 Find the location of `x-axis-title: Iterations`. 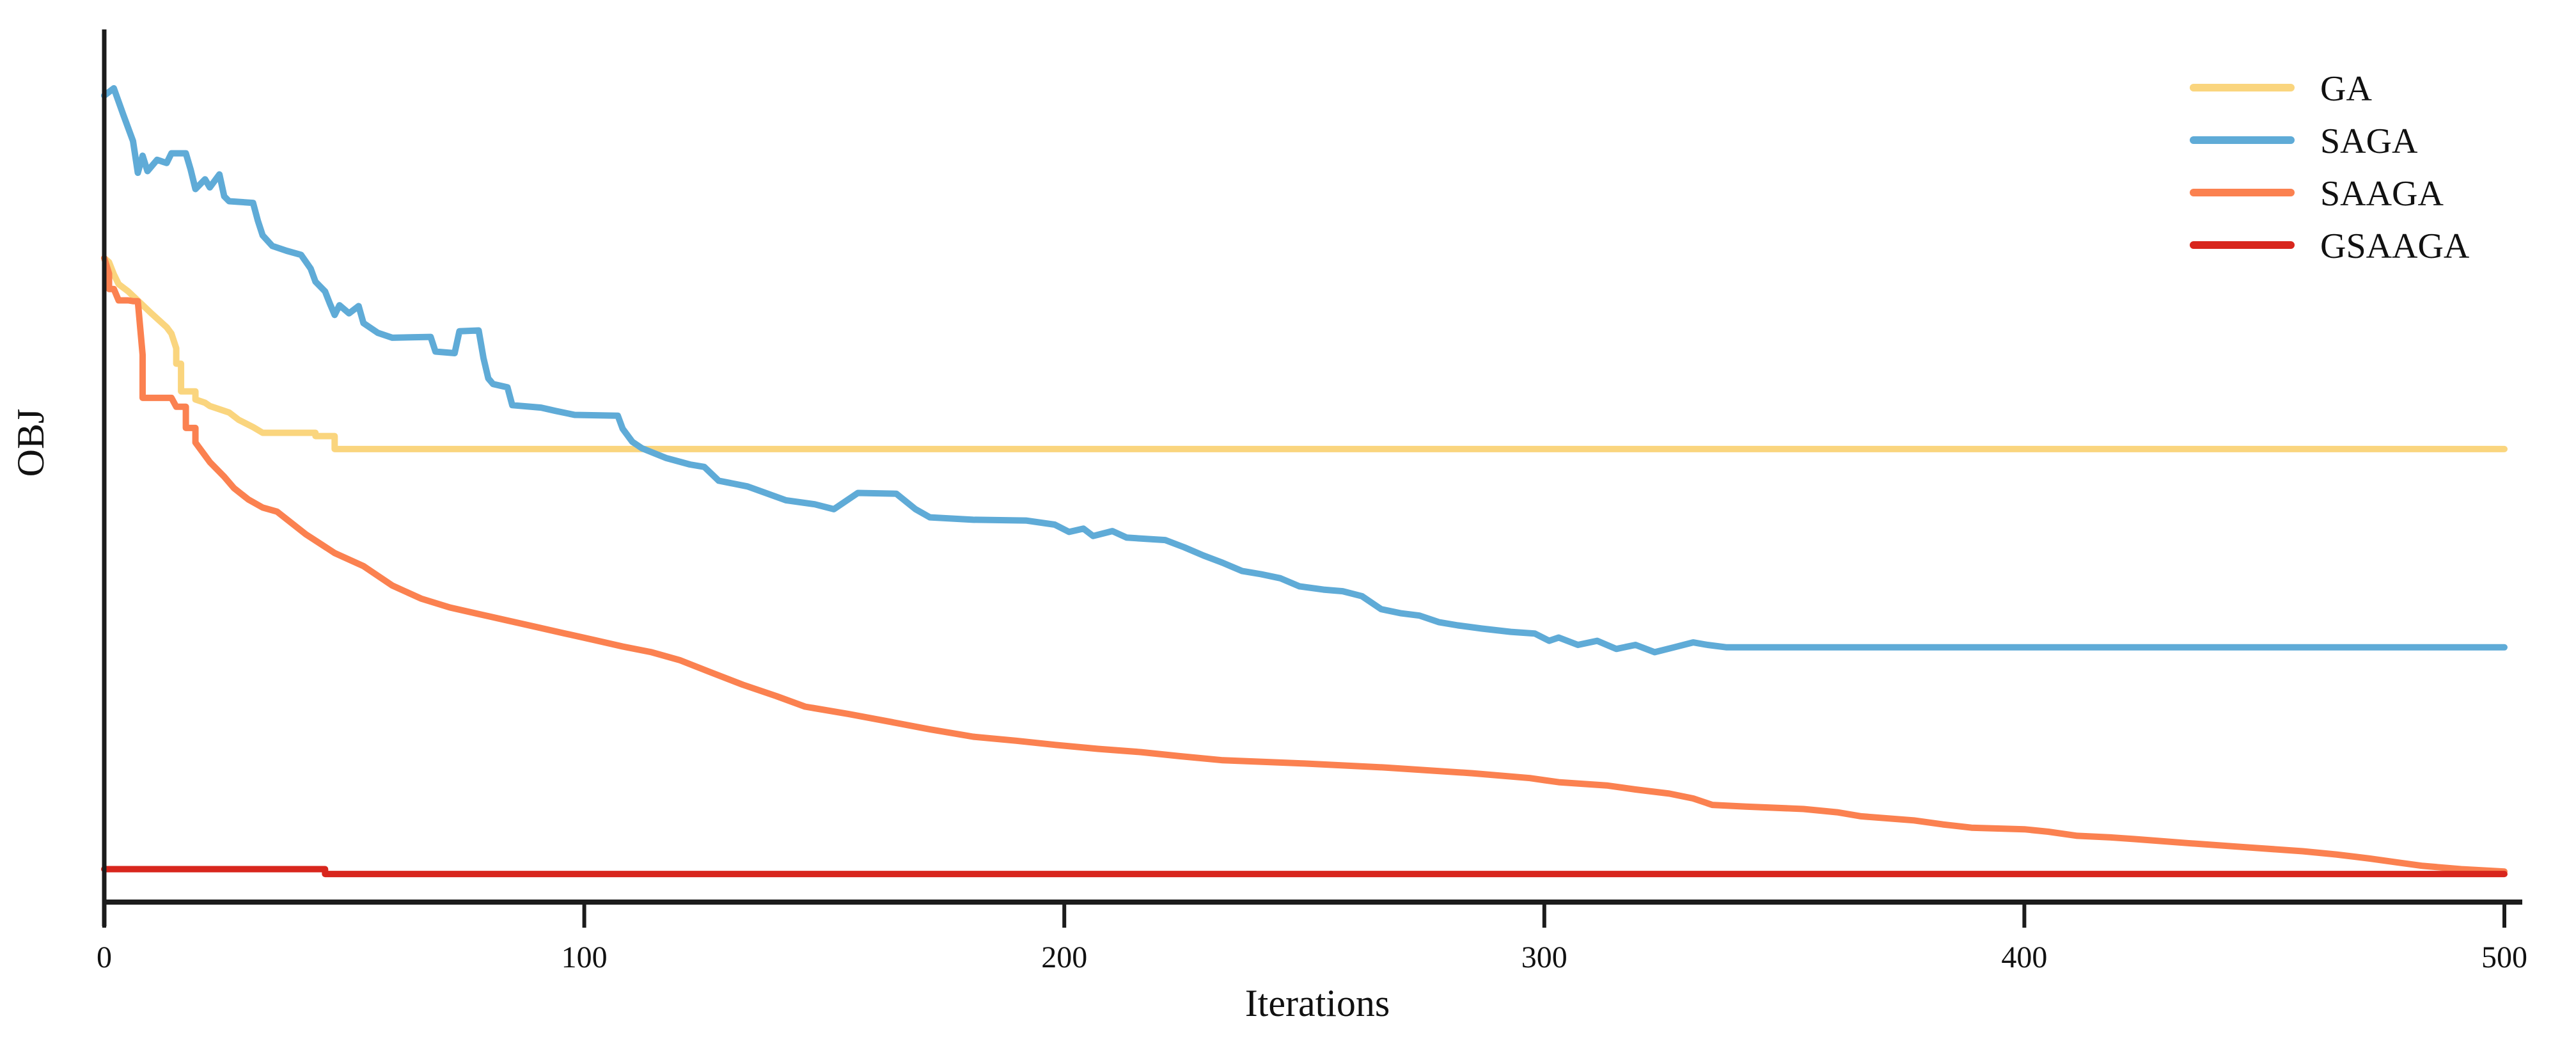

x-axis-title: Iterations is located at coordinates (1317, 1003).